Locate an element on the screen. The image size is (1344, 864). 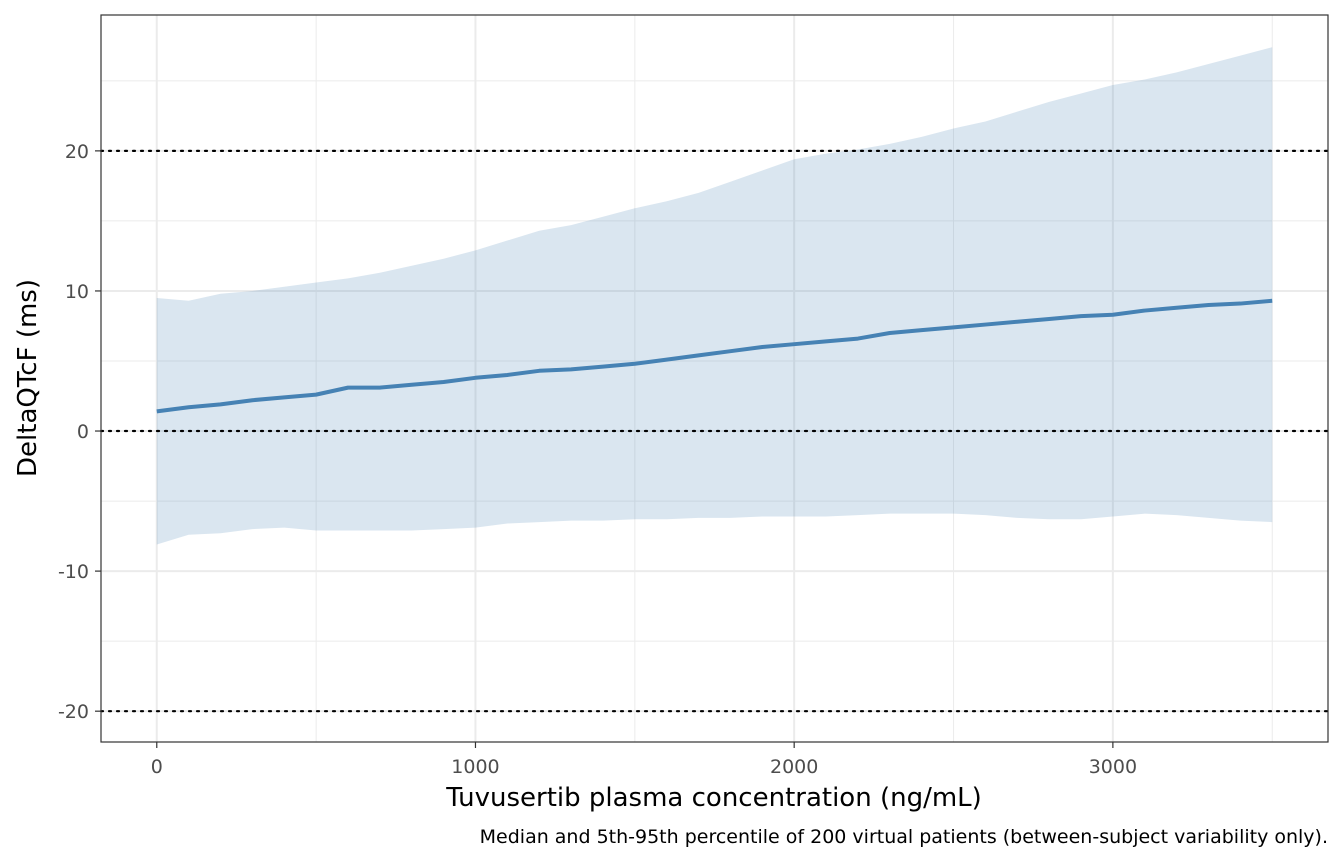
y-tick-label: 10 is located at coordinates (77, 292).